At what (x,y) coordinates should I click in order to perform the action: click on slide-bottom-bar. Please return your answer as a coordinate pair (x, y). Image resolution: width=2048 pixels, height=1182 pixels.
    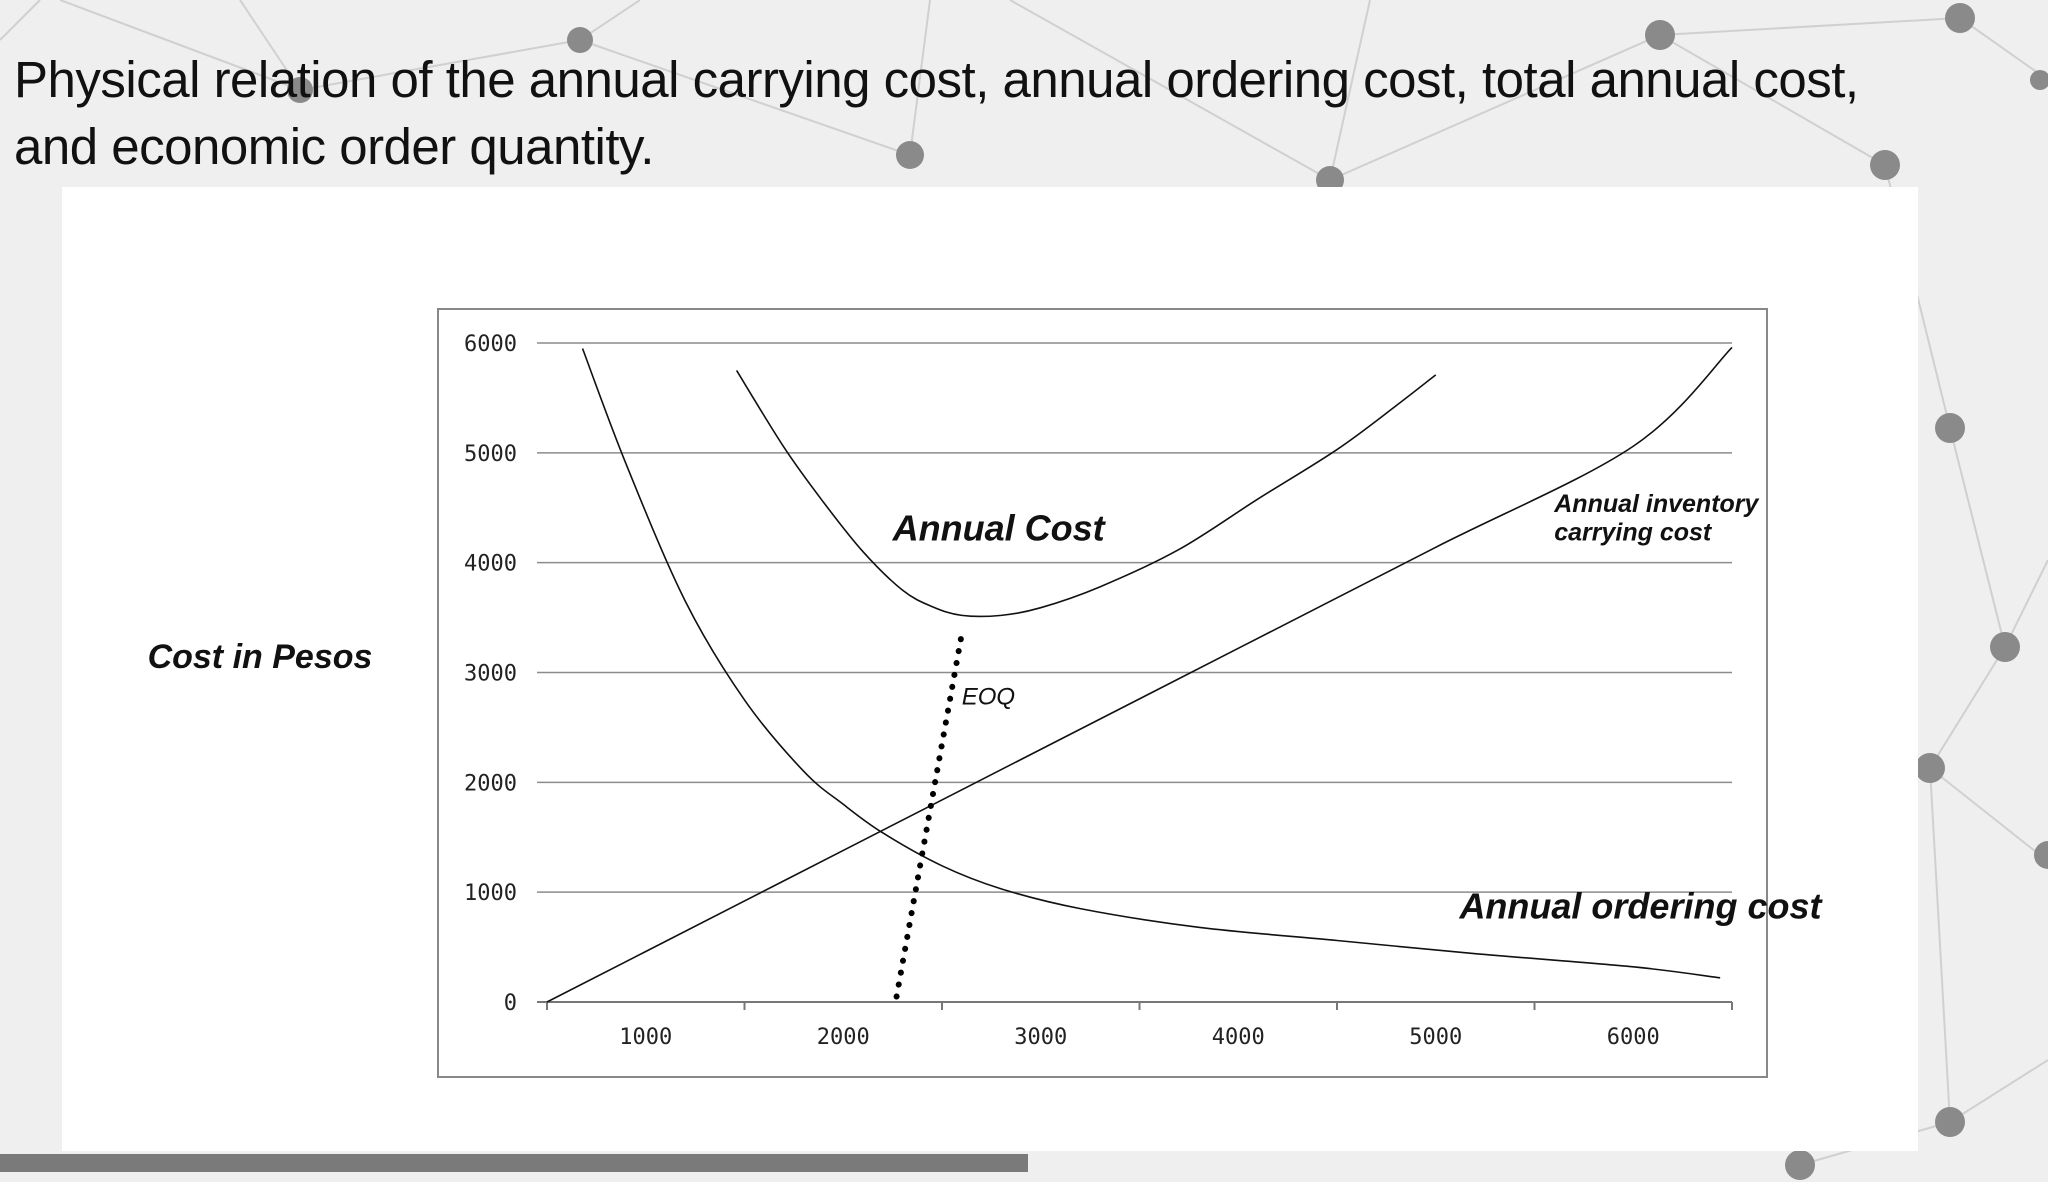
    Looking at the image, I should click on (514, 1163).